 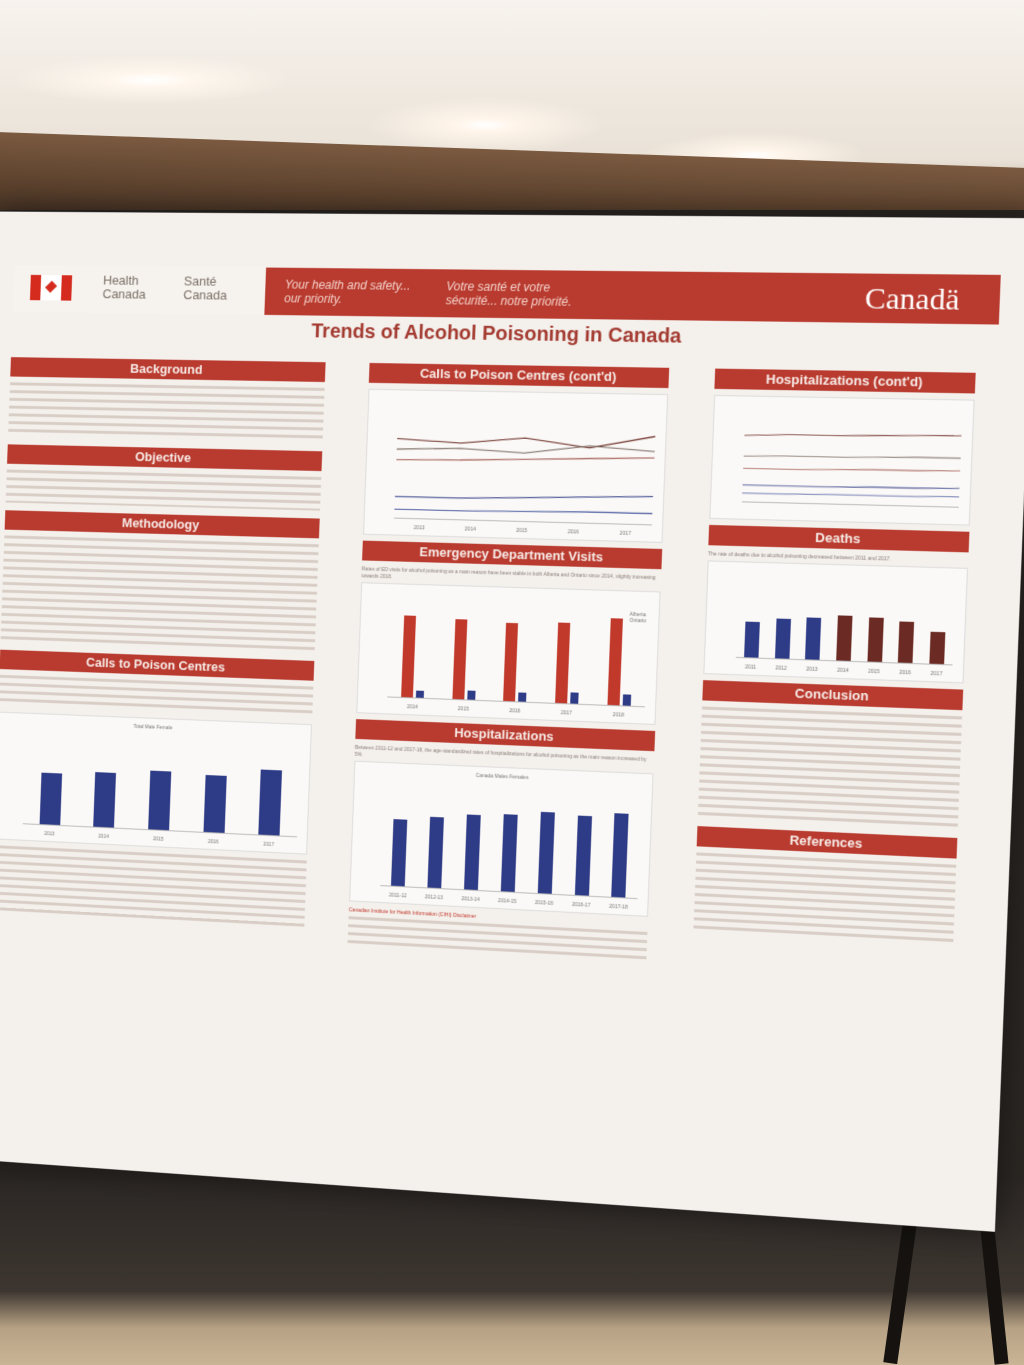 What do you see at coordinates (519, 375) in the screenshot?
I see `section-header: Calls to Poison Centres (cont'd)` at bounding box center [519, 375].